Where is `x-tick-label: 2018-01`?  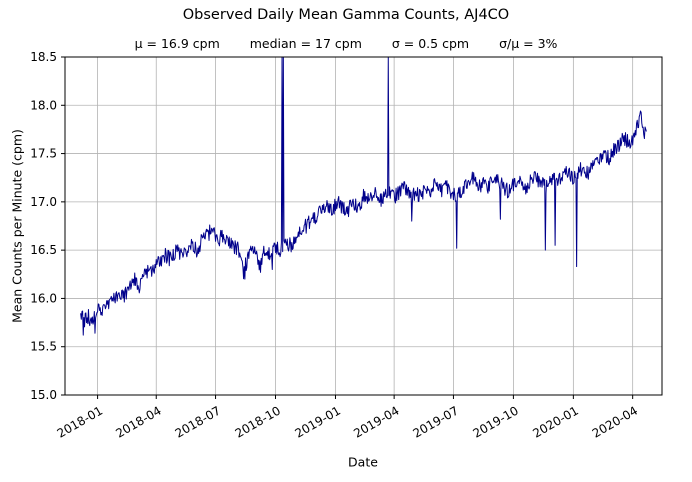 x-tick-label: 2018-01 is located at coordinates (80, 421).